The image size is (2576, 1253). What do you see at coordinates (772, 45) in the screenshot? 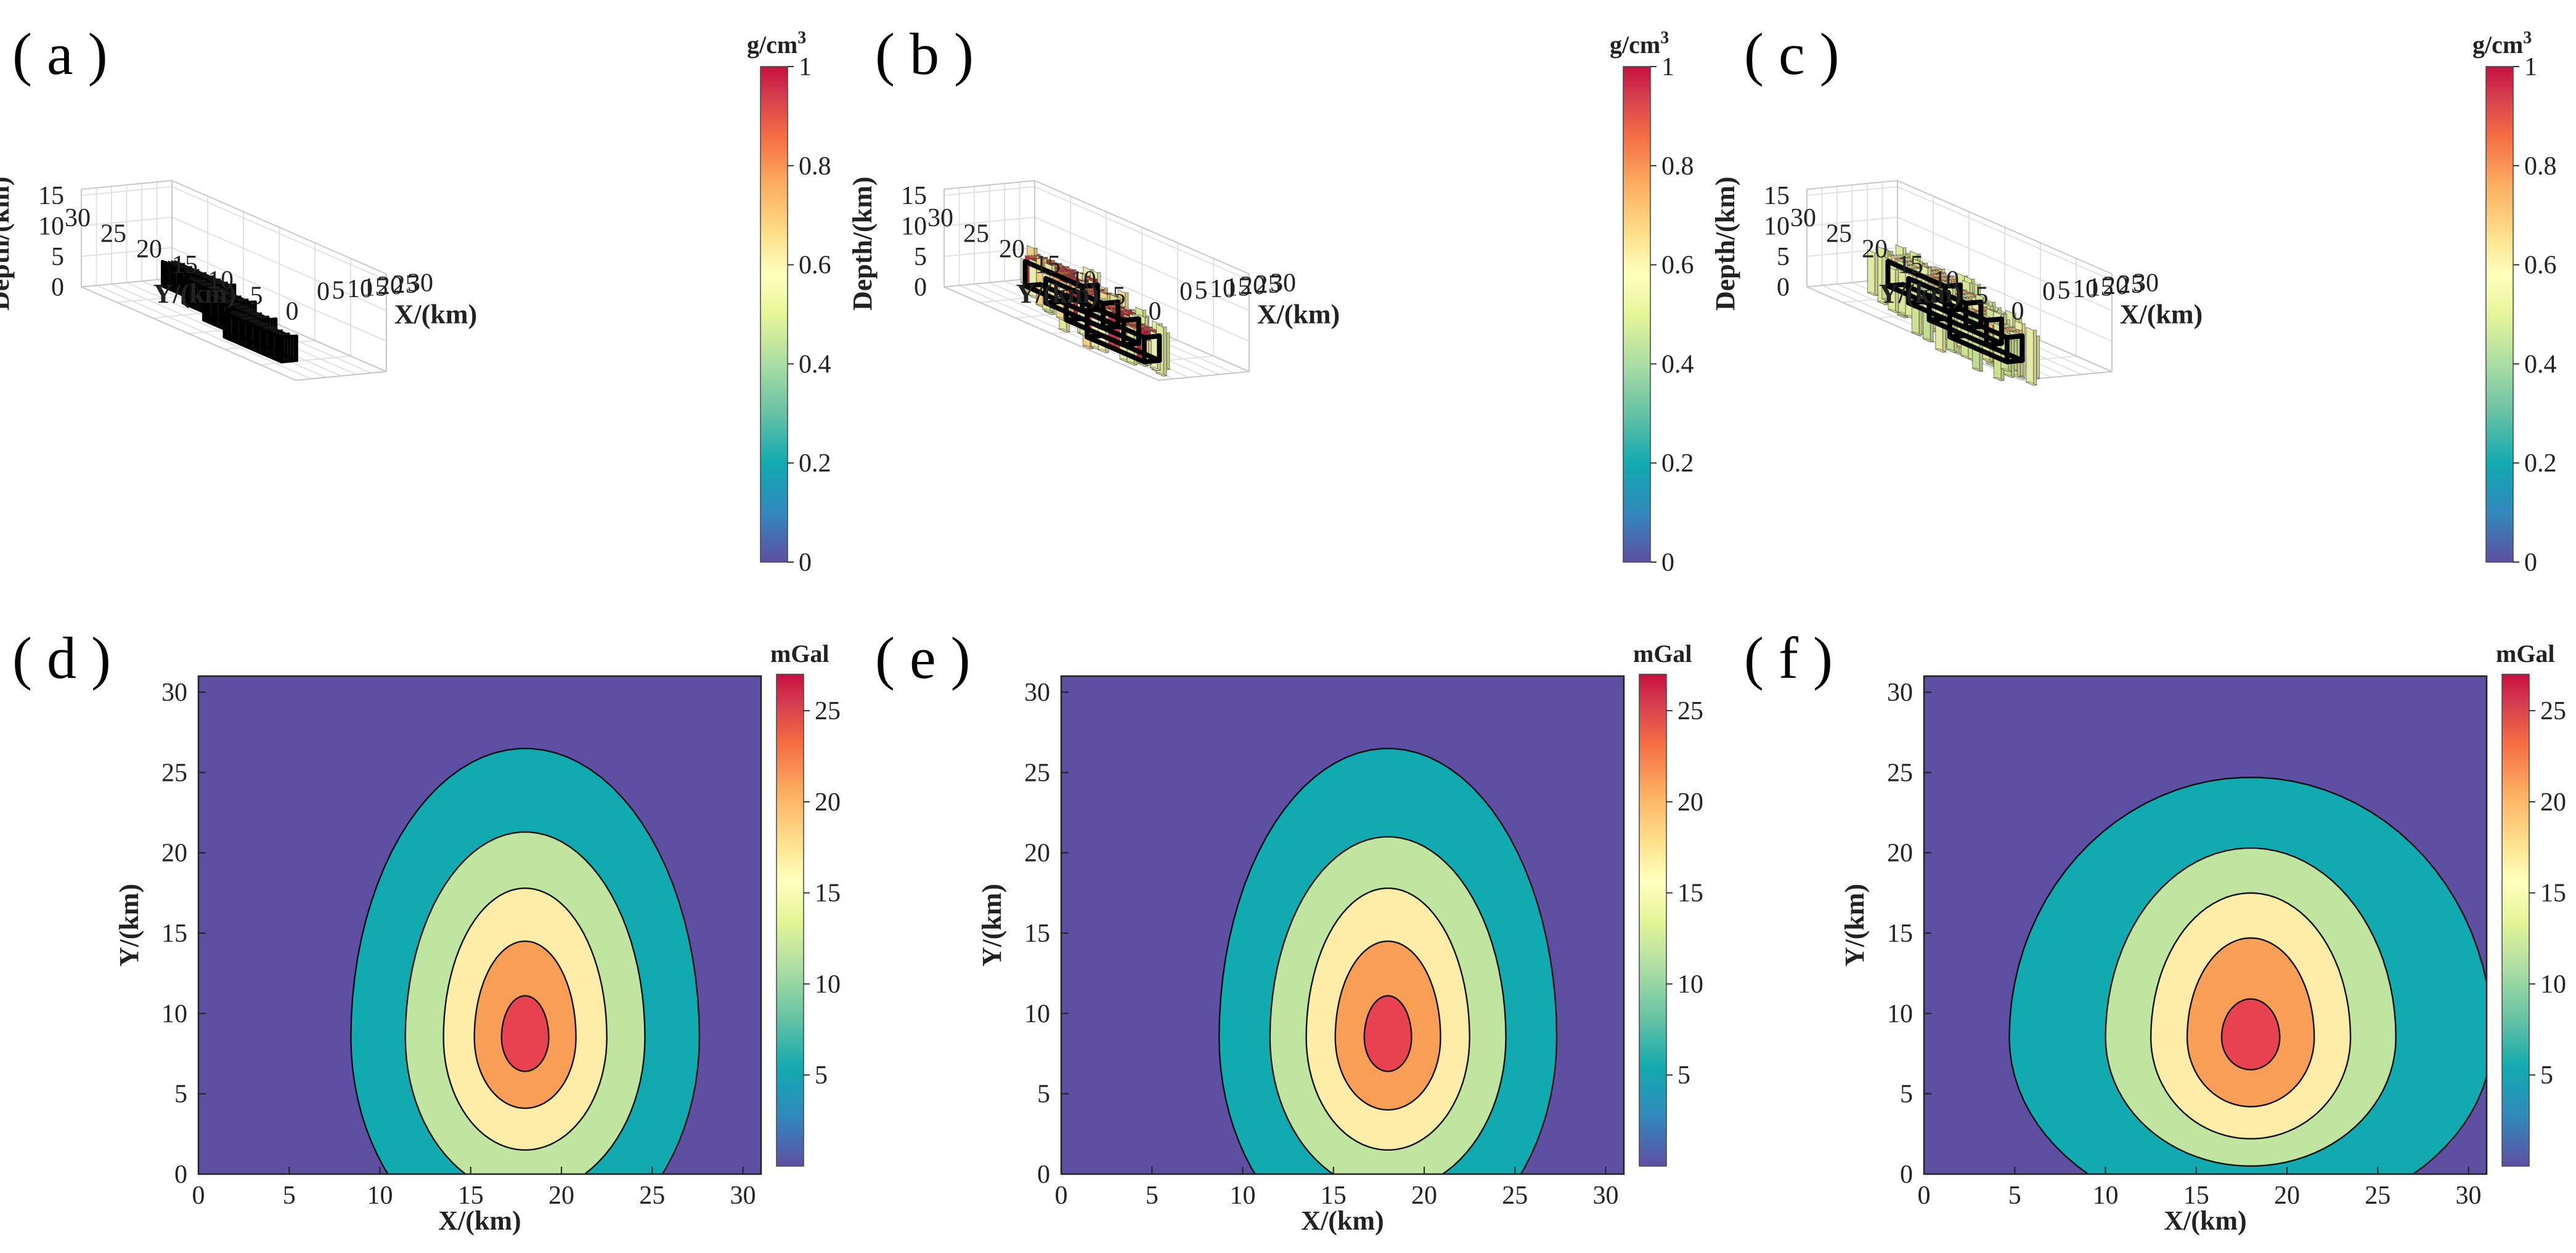
I see `colorbar-title-base: g/cm` at bounding box center [772, 45].